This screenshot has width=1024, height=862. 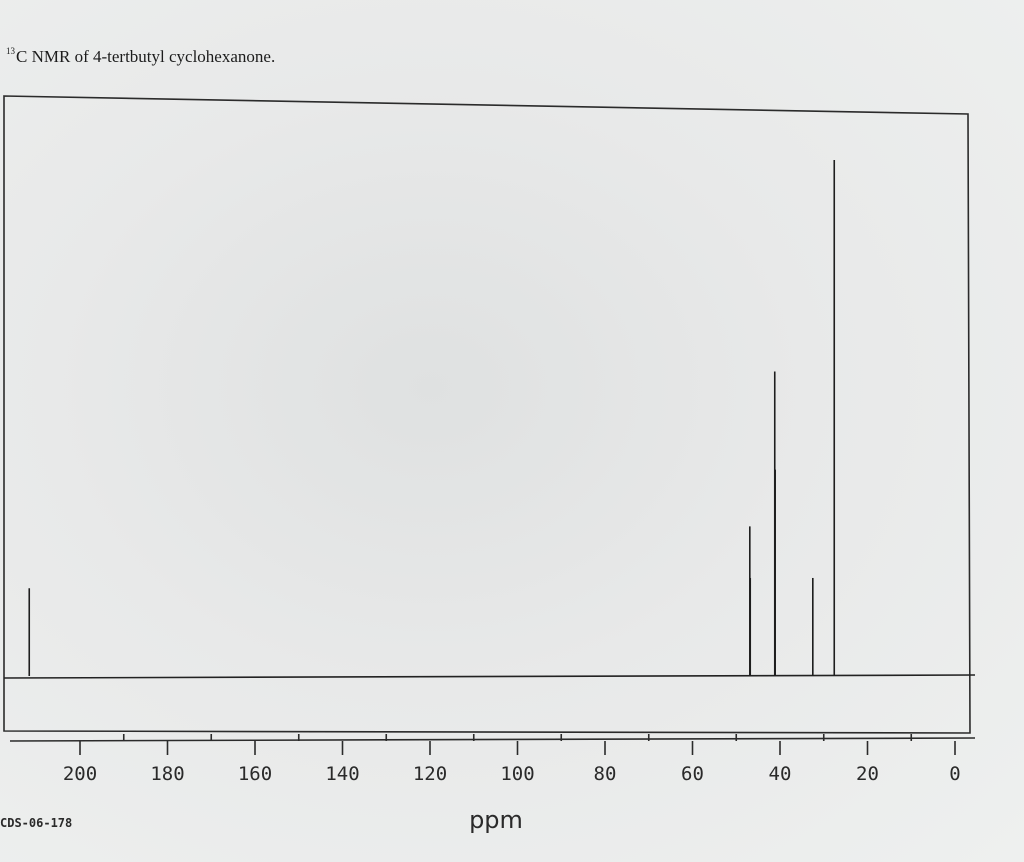 I want to click on x-tick-label: 200, so click(x=80, y=774).